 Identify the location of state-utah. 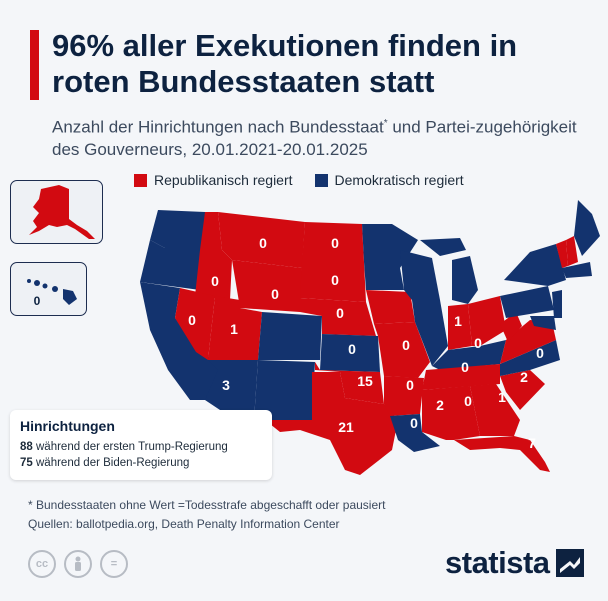
(235, 328).